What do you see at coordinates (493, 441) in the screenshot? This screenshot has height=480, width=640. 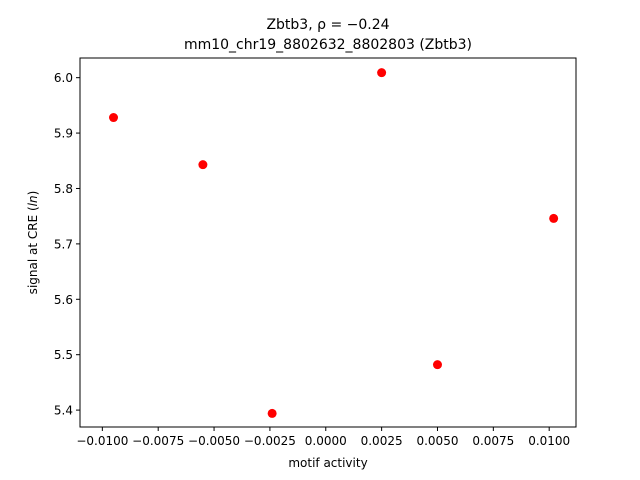 I see `x-tick-label: 0.0075` at bounding box center [493, 441].